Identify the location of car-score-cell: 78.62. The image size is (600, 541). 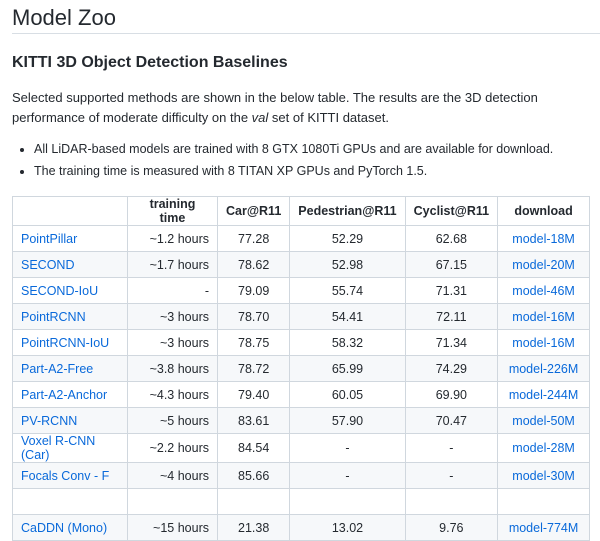
(253, 264).